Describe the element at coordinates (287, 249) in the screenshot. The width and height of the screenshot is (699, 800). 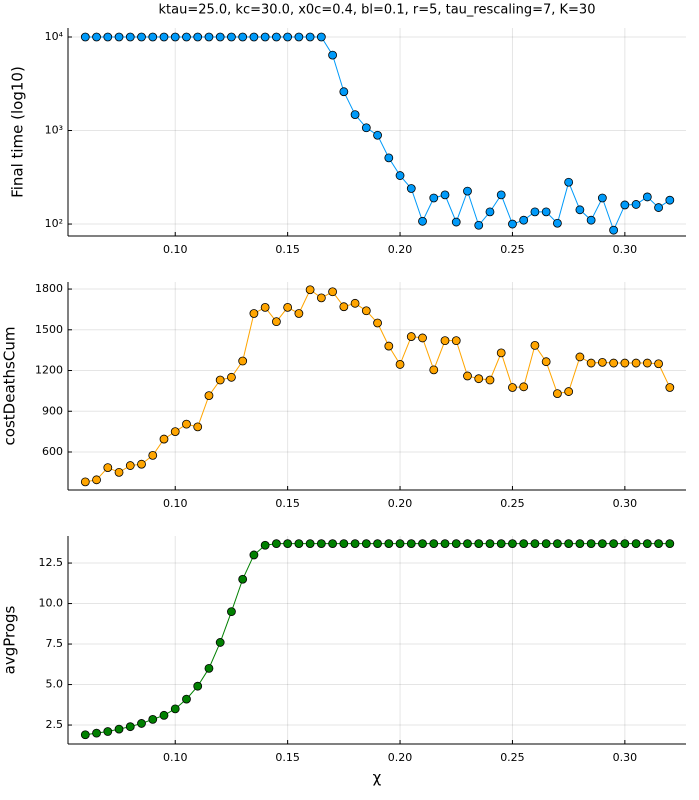
I see `x-tick-label: 0.15` at that location.